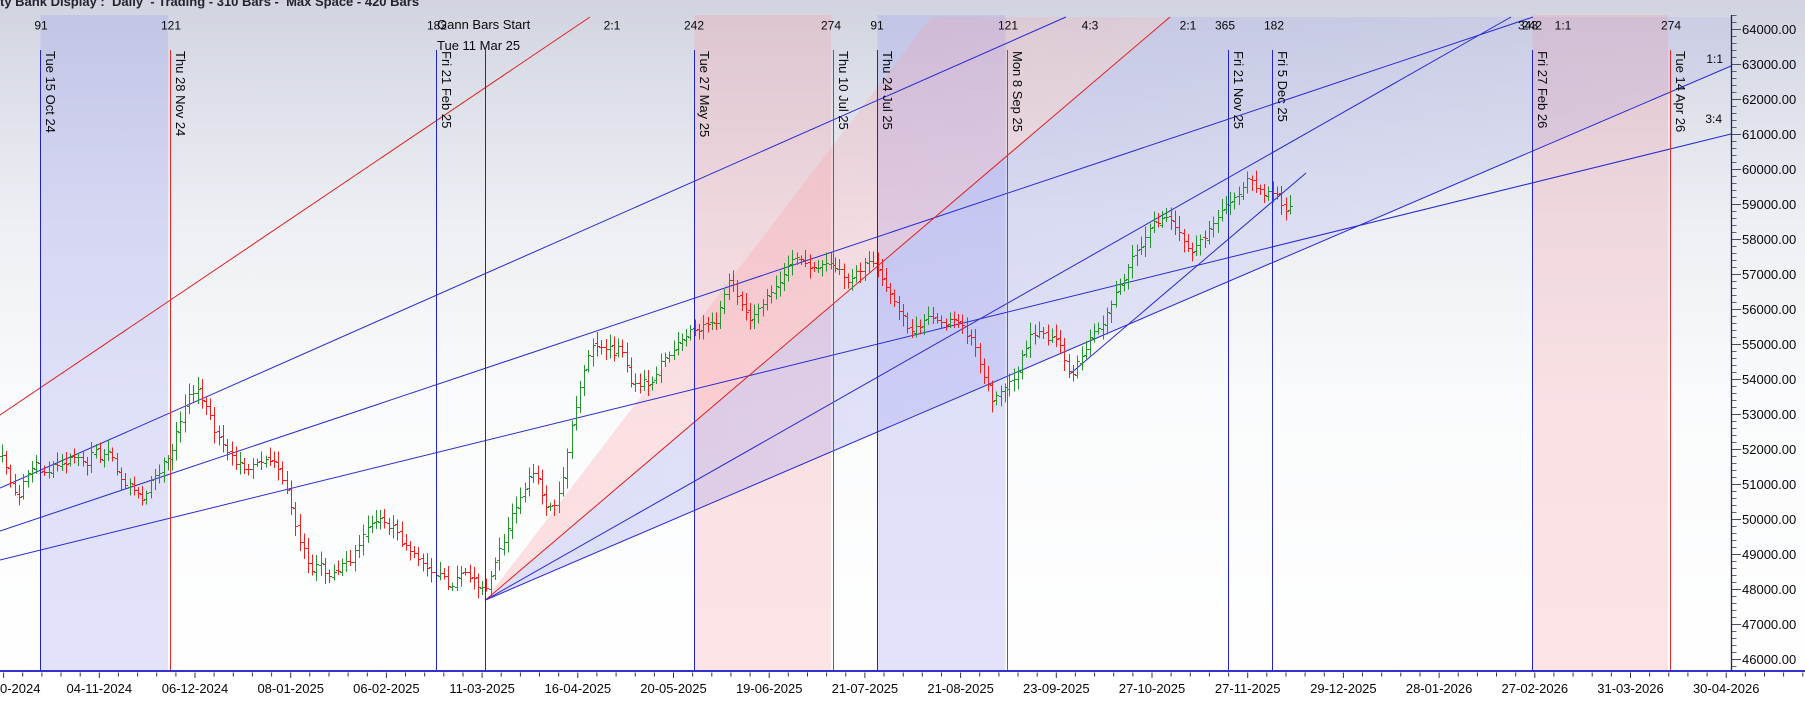  I want to click on svg-text: 48000.00, so click(1769, 589).